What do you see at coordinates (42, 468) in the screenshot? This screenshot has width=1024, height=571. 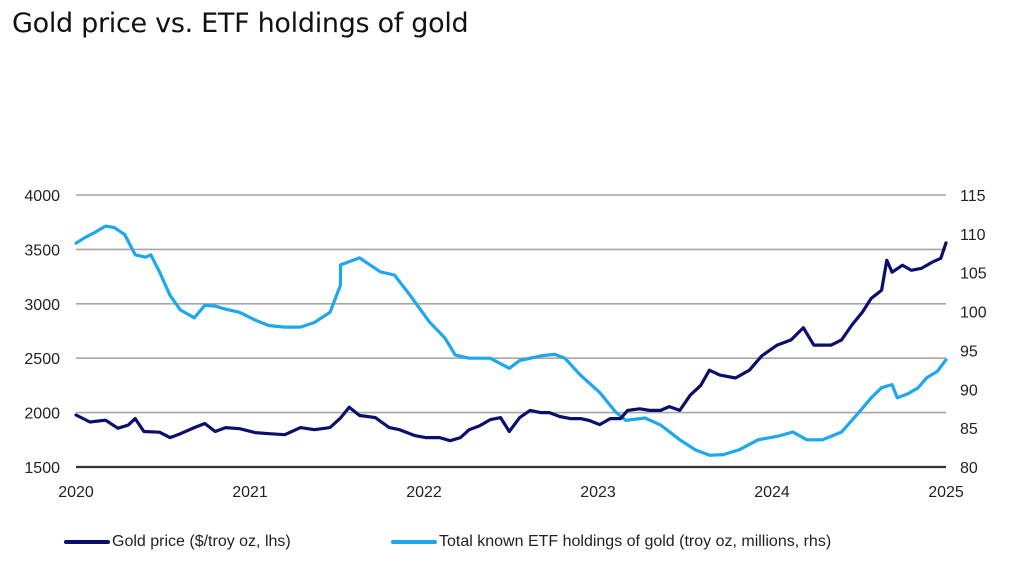 I see `left-tick-label: 1500` at bounding box center [42, 468].